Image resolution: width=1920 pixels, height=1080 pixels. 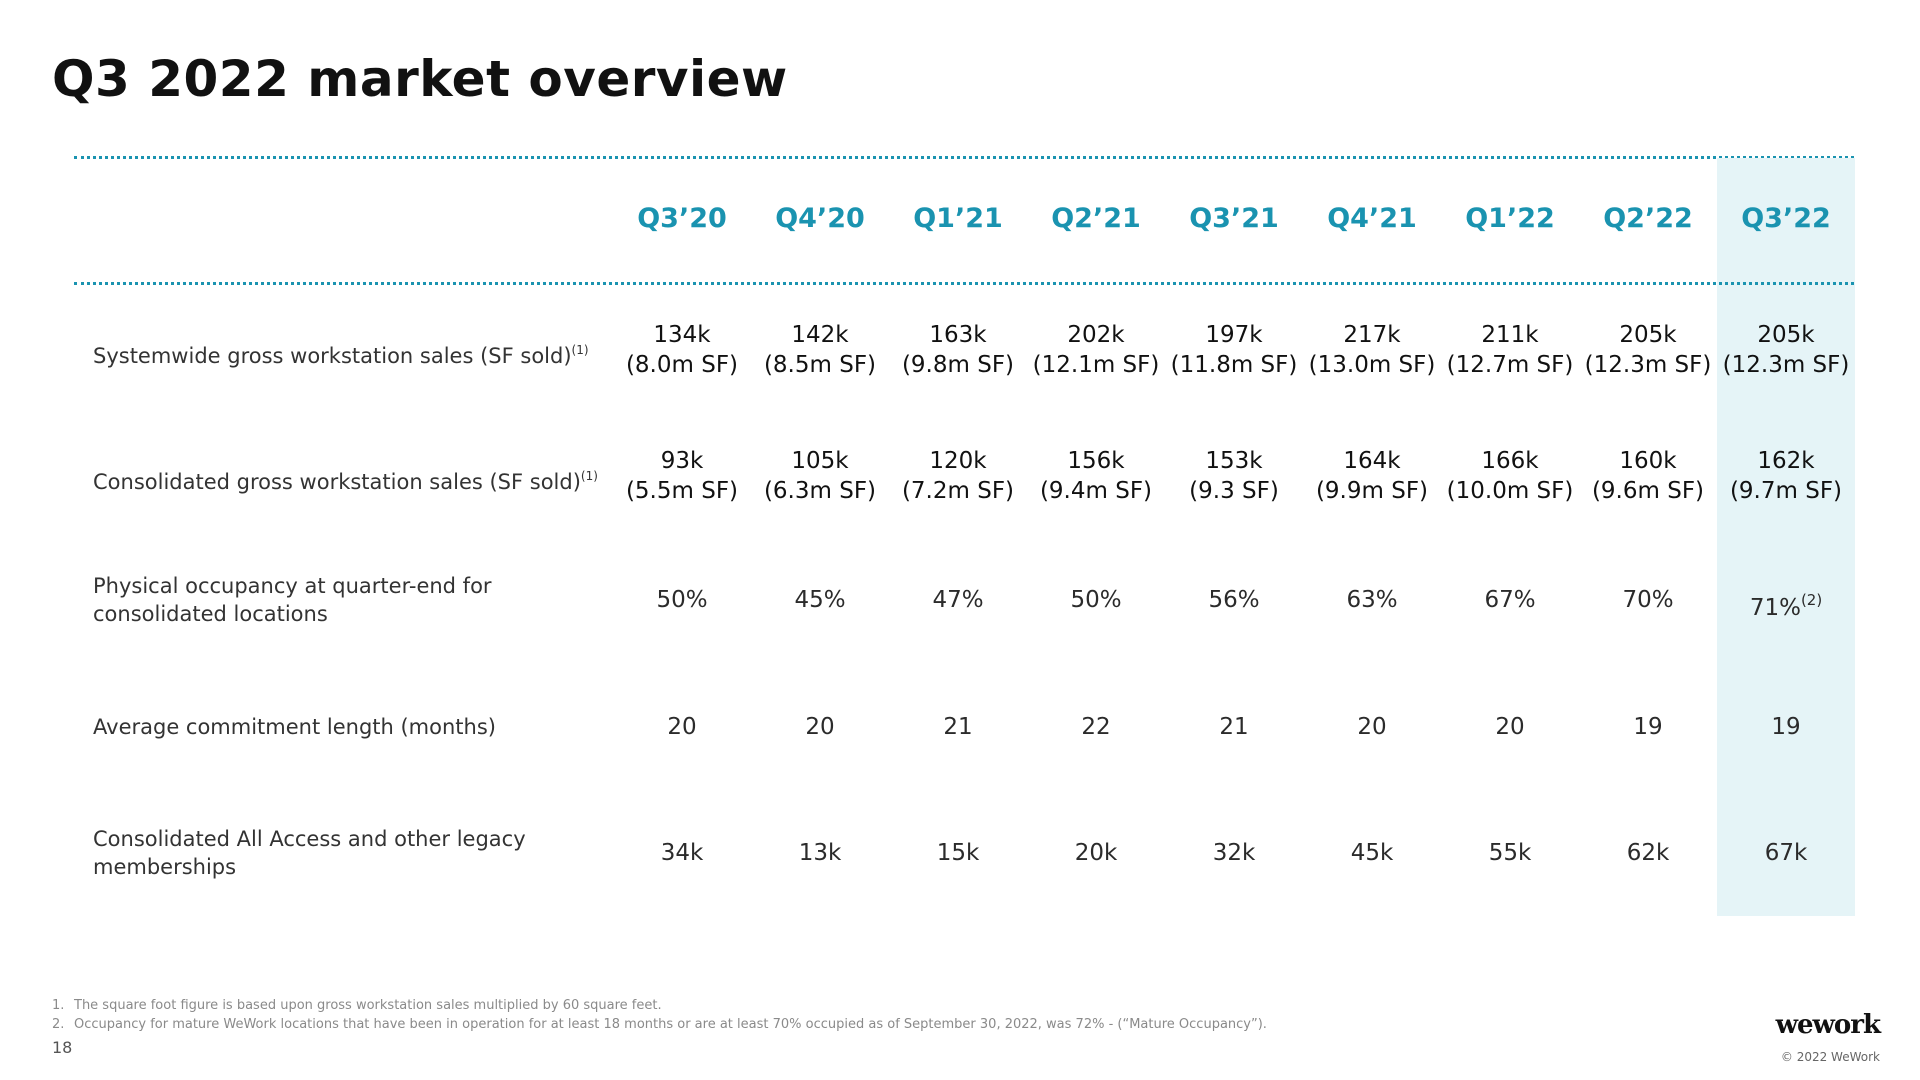 I want to click on value-cell: 50%, so click(x=1096, y=600).